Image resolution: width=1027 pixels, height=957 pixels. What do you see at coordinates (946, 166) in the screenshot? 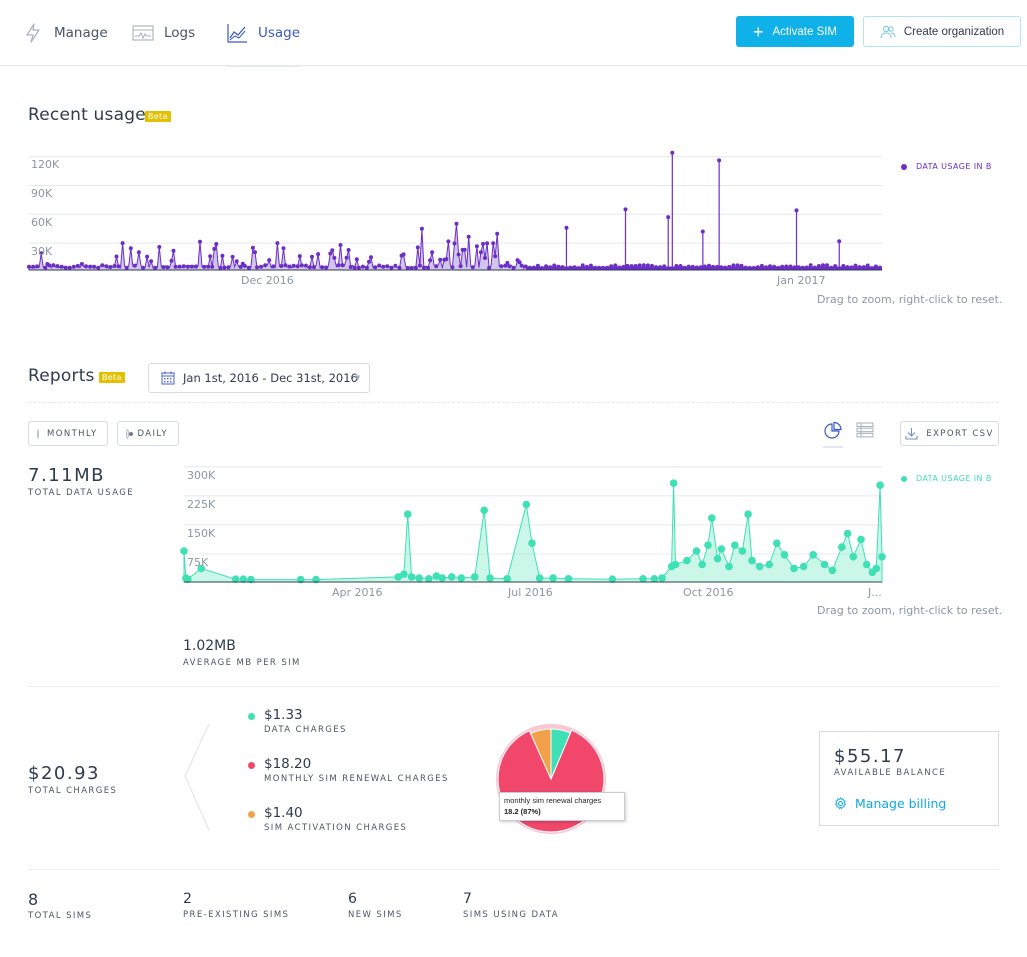
I see `recent-usage-legend: DATA USAGE IN B` at bounding box center [946, 166].